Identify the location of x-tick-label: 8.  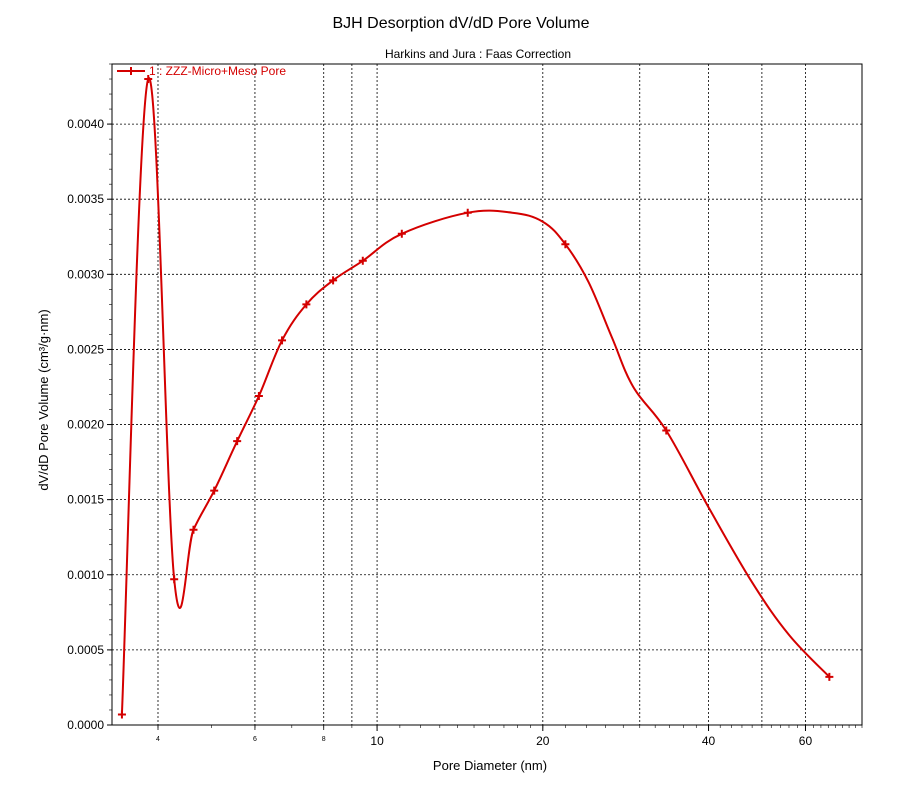
(324, 739).